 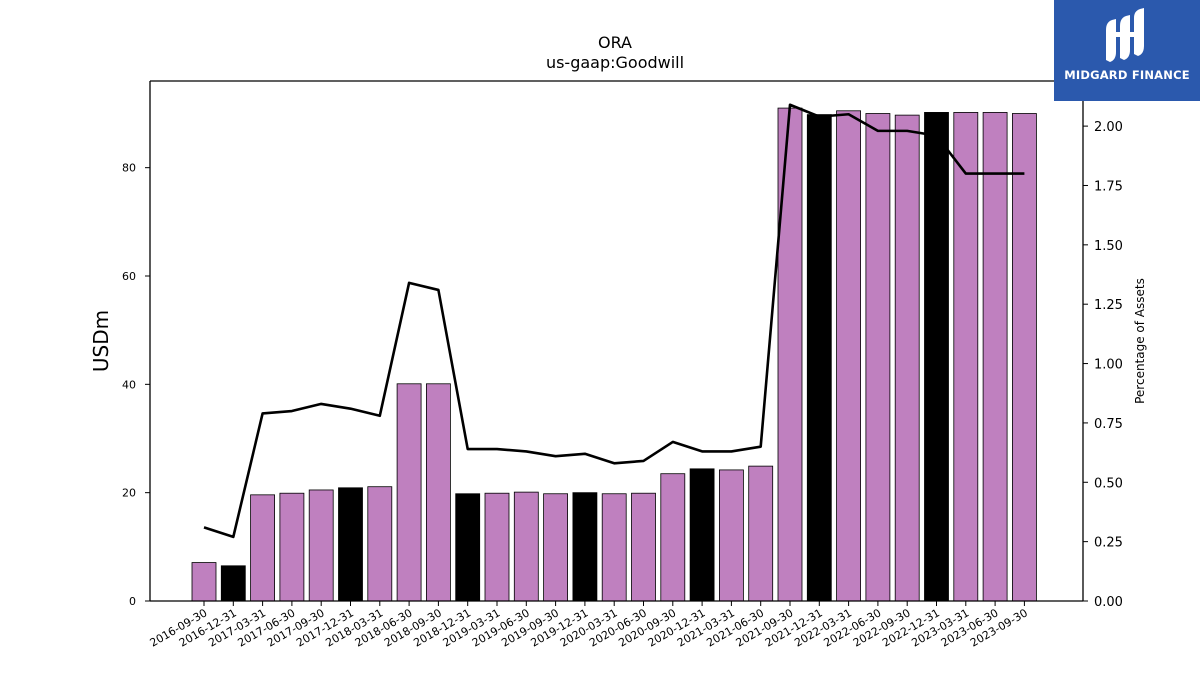 I want to click on y2-tick-label: 1.50, so click(x=1108, y=246).